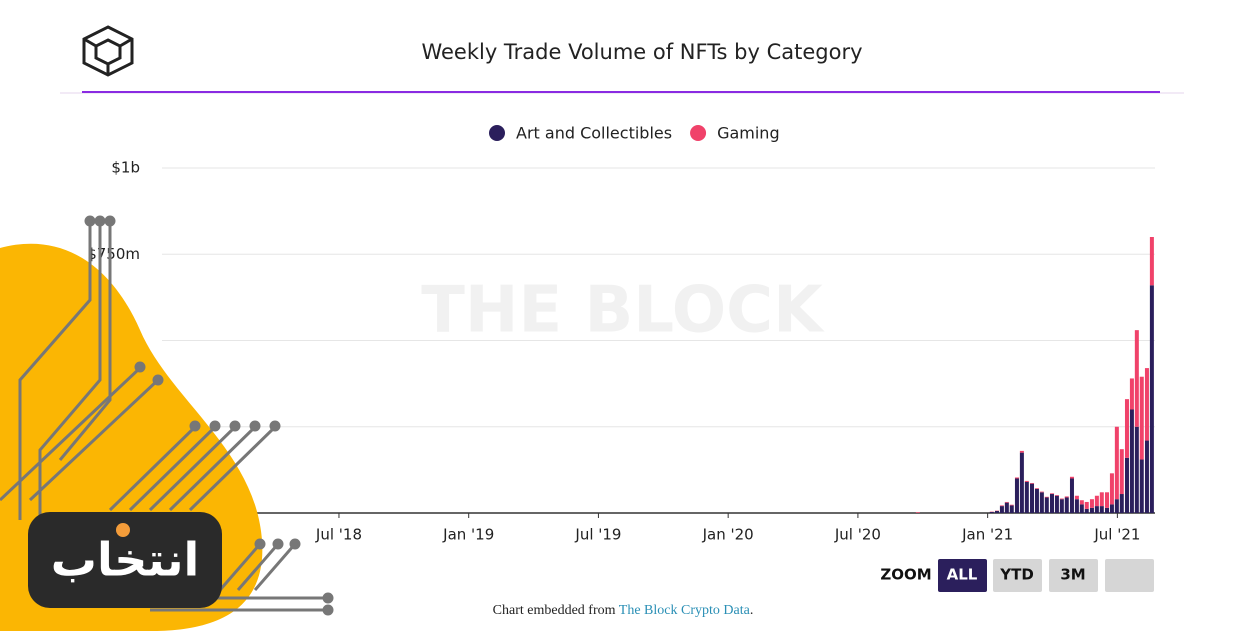 The height and width of the screenshot is (631, 1246). Describe the element at coordinates (554, 610) in the screenshot. I see `footer-text: Chart embedded from` at that location.